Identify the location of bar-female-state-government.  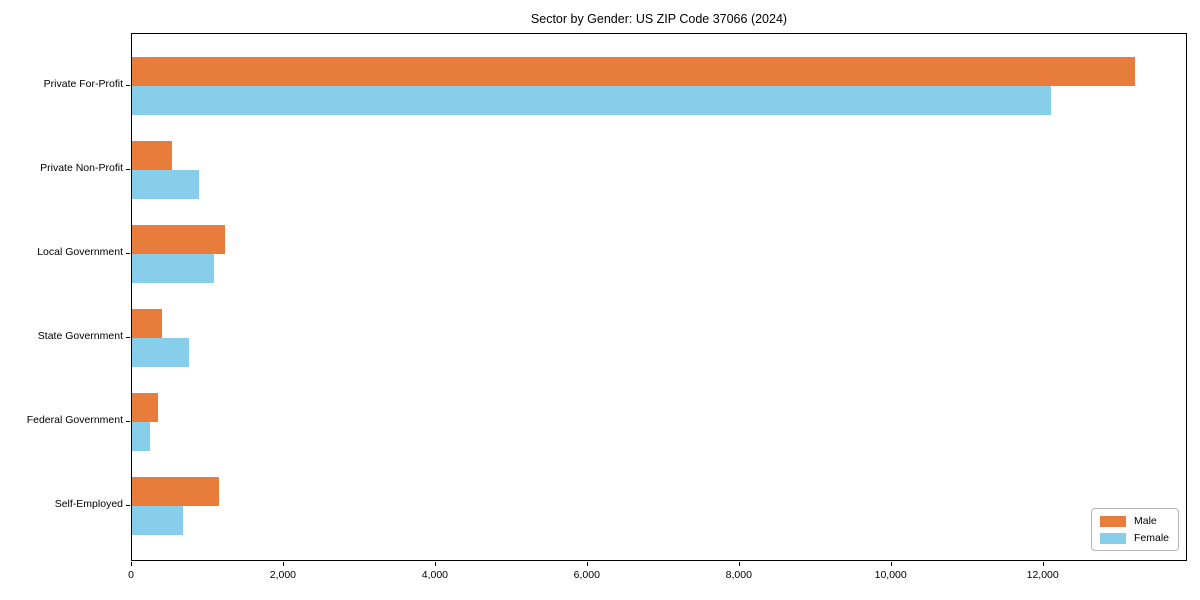
(160, 352).